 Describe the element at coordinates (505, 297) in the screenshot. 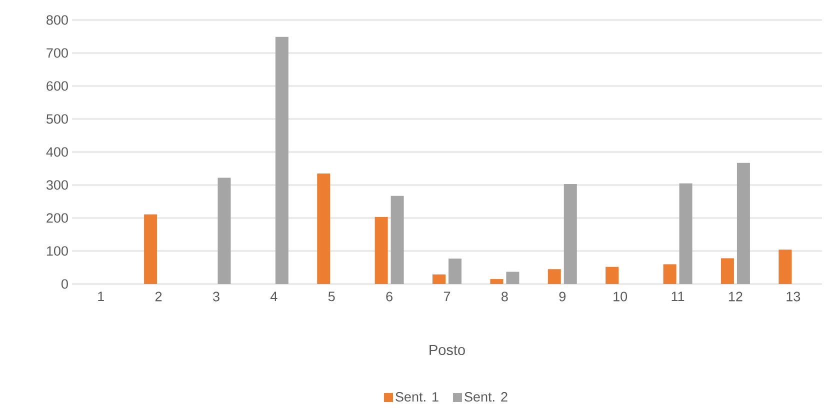

I see `x-tick-label: 8` at that location.